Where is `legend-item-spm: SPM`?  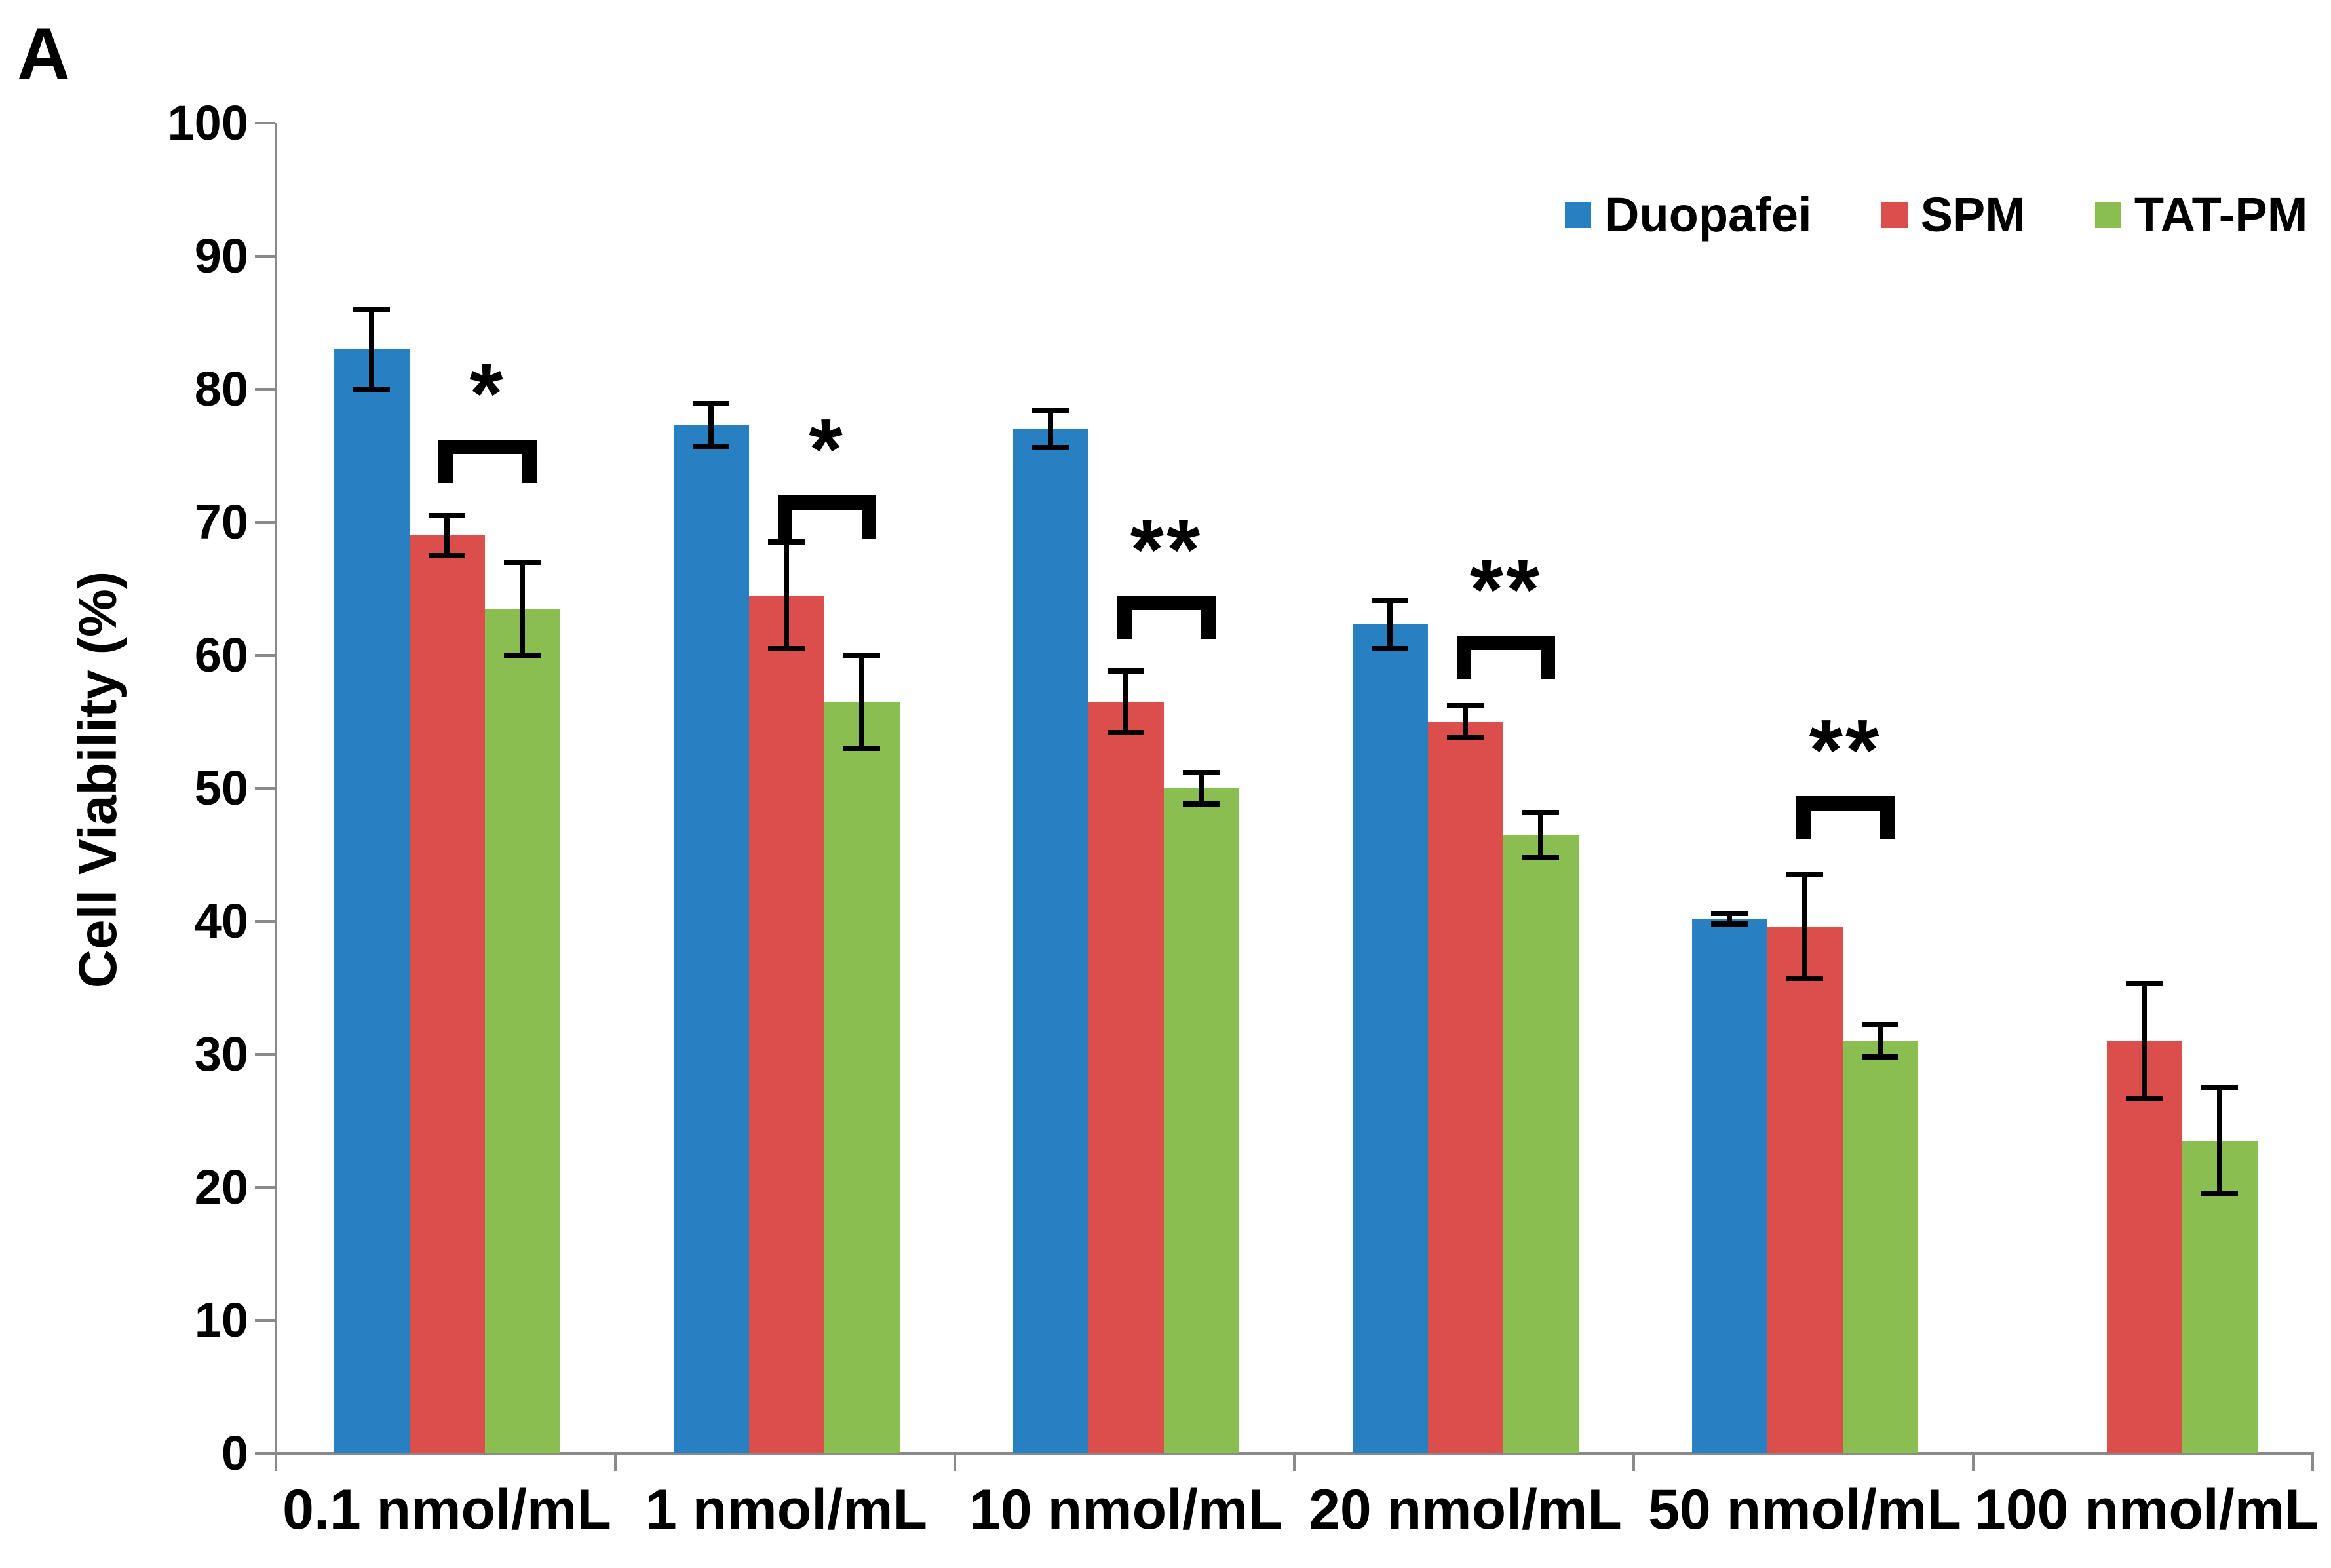
legend-item-spm: SPM is located at coordinates (1954, 215).